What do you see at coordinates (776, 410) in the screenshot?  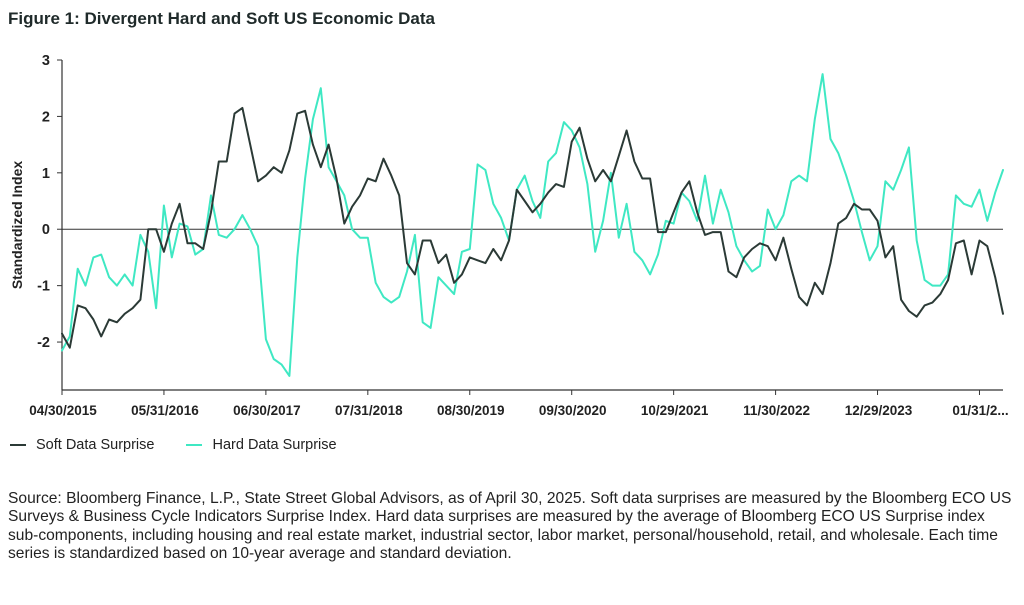 I see `x-tick-label: 11/30/2022` at bounding box center [776, 410].